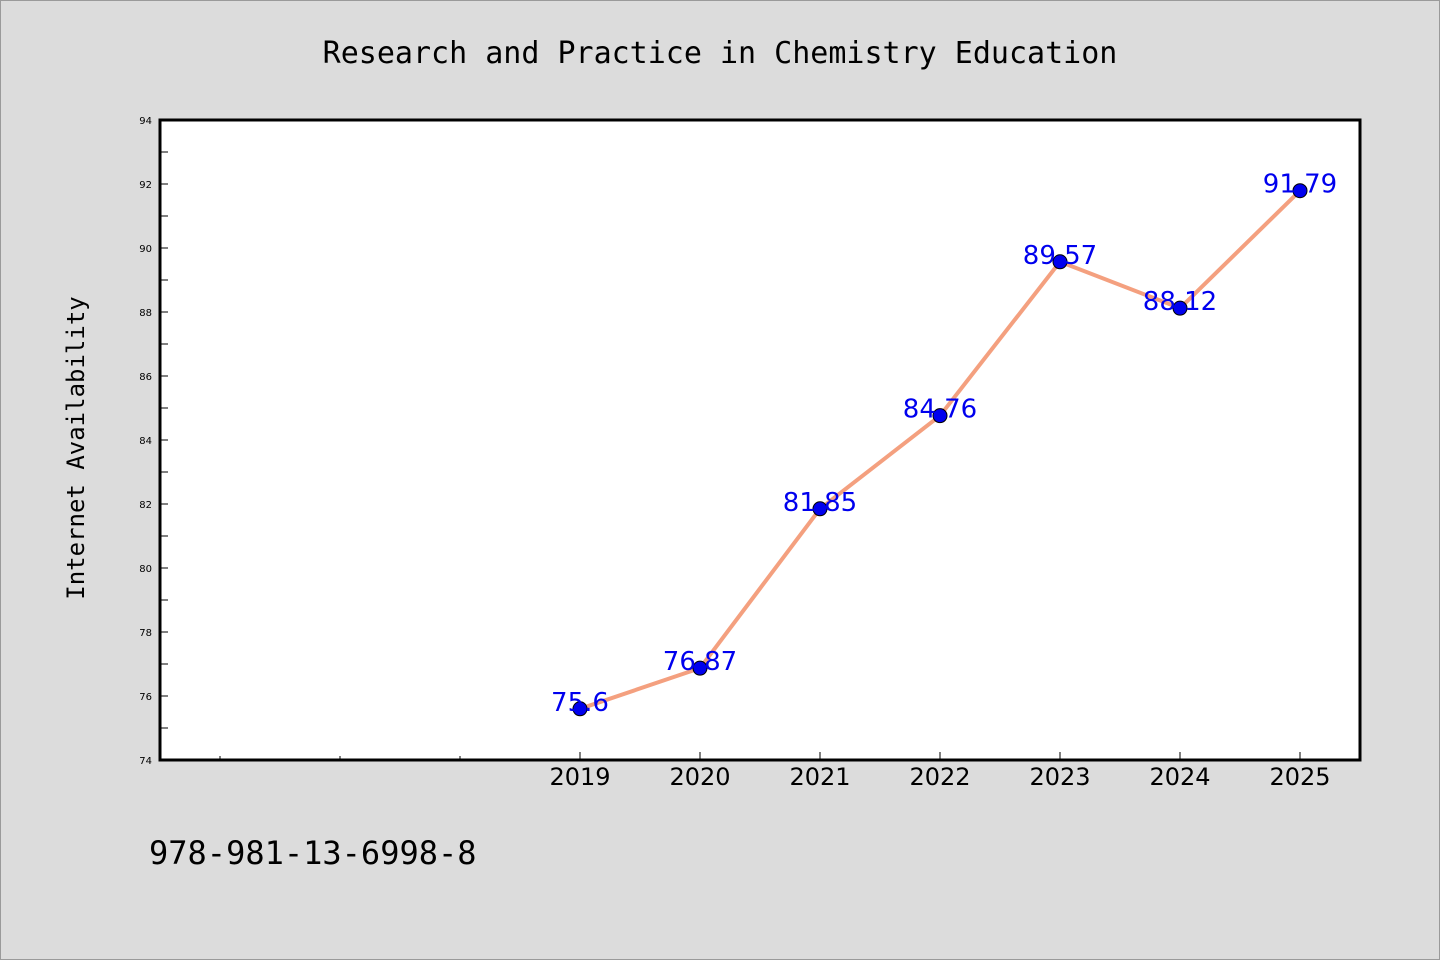 The height and width of the screenshot is (960, 1440). I want to click on x-tick-label: 2020, so click(699, 777).